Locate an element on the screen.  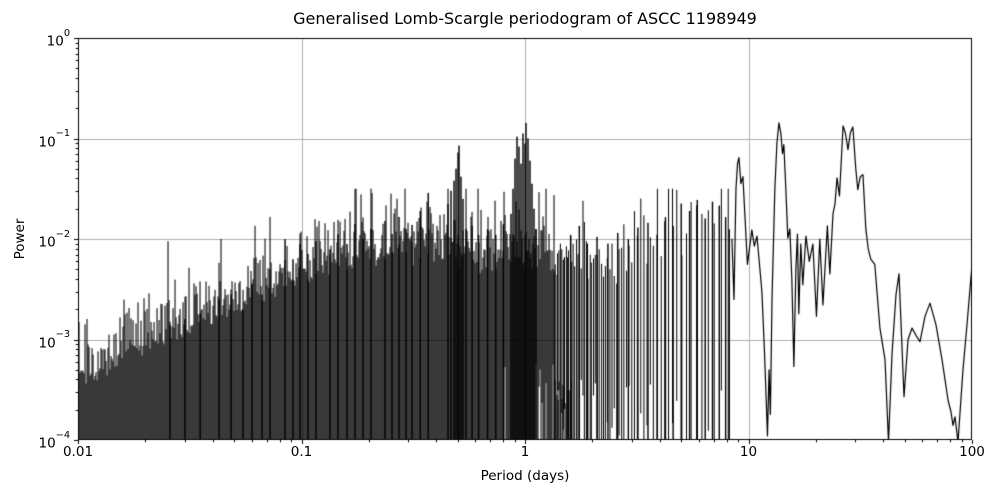
y-tick-label: 10⁻² is located at coordinates (54, 239).